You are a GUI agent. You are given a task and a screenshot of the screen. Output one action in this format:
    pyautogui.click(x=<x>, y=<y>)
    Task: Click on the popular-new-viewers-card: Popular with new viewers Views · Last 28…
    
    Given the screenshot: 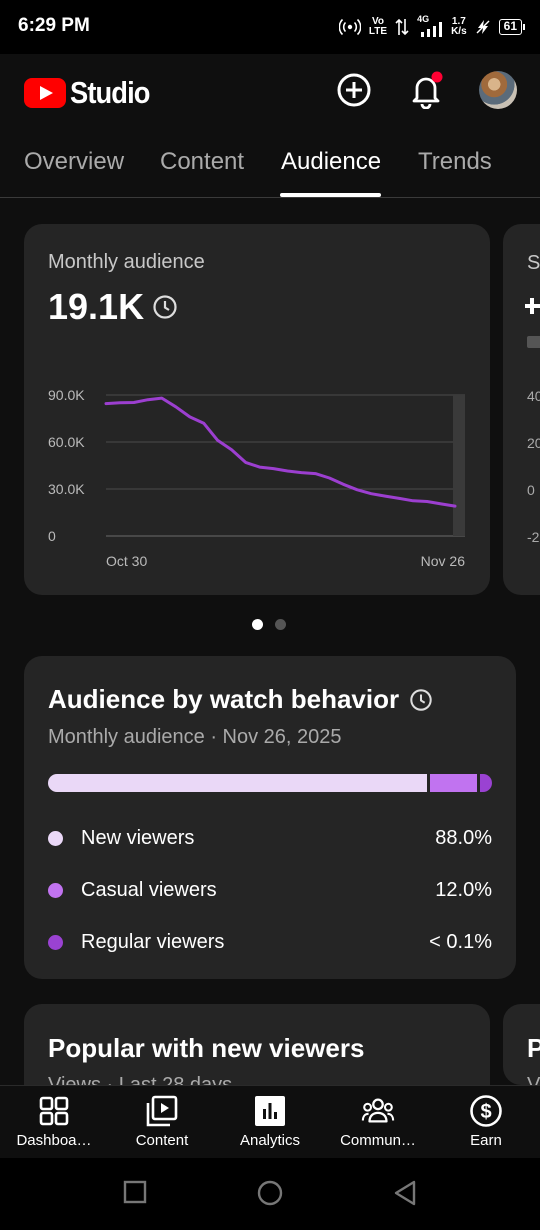 What is the action you would take?
    pyautogui.click(x=257, y=1044)
    